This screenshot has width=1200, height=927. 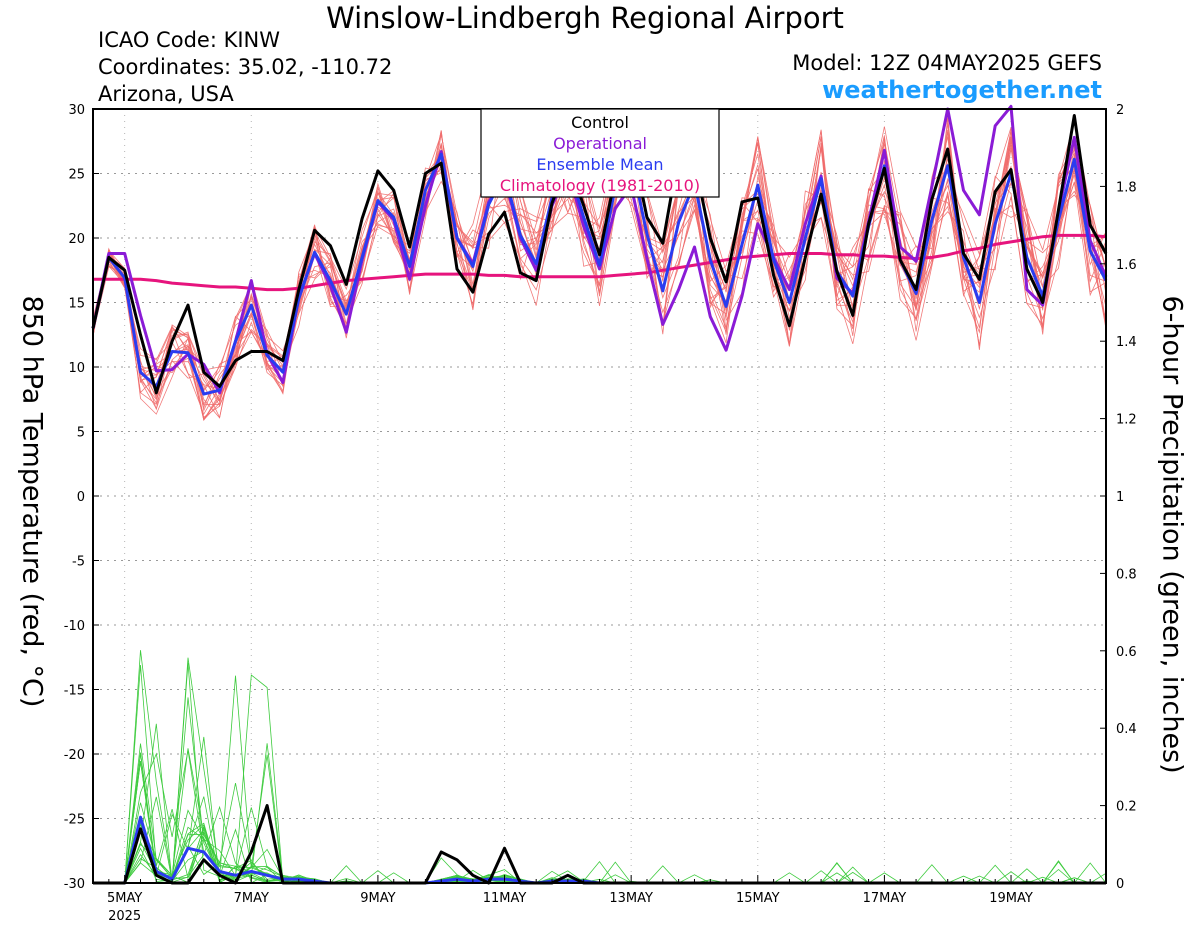 I want to click on y2-tick-label: 0.8, so click(x=1126, y=574).